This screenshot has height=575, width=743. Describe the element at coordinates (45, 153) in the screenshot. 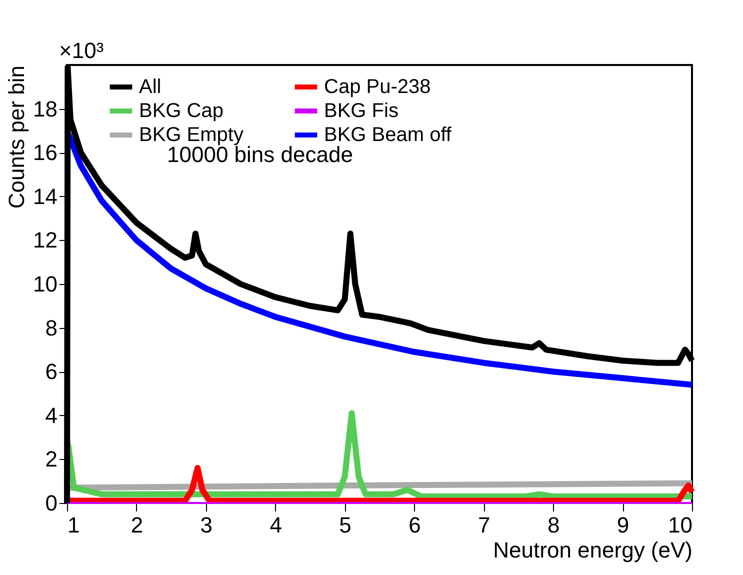

I see `y-tick-label: 16` at that location.